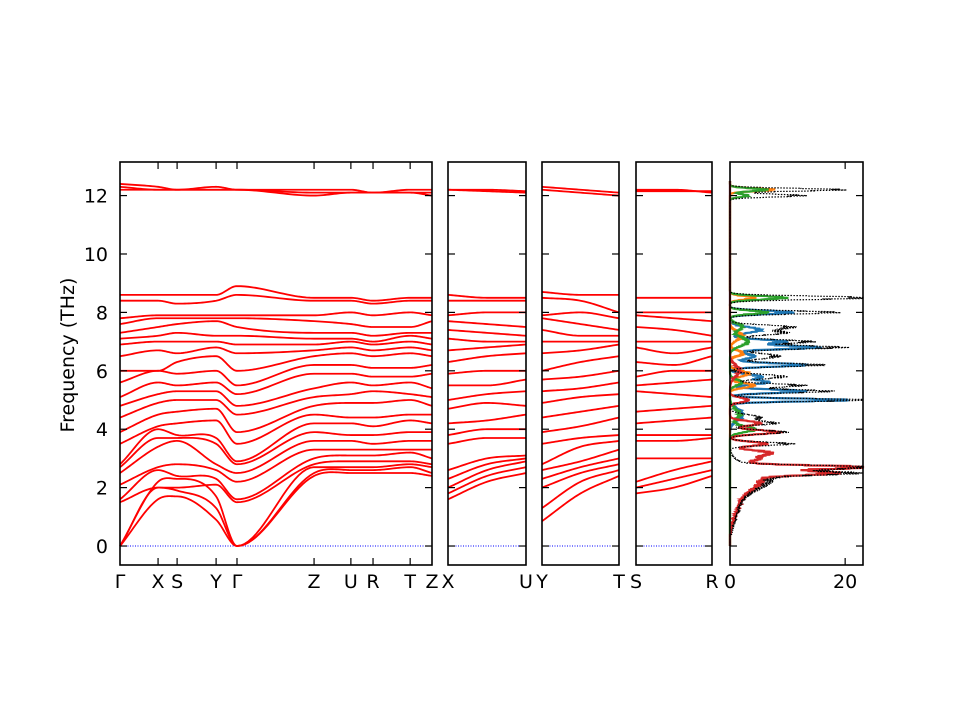 This screenshot has width=960, height=720. Describe the element at coordinates (102, 547) in the screenshot. I see `y-tick-label: 0` at that location.